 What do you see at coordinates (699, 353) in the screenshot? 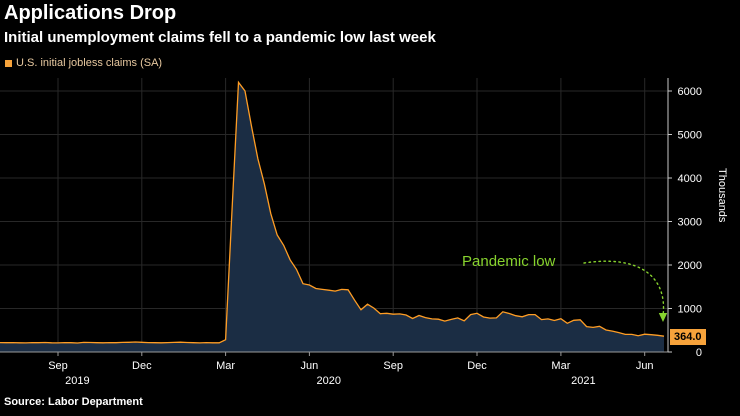
I see `y-tick-label: 0` at bounding box center [699, 353].